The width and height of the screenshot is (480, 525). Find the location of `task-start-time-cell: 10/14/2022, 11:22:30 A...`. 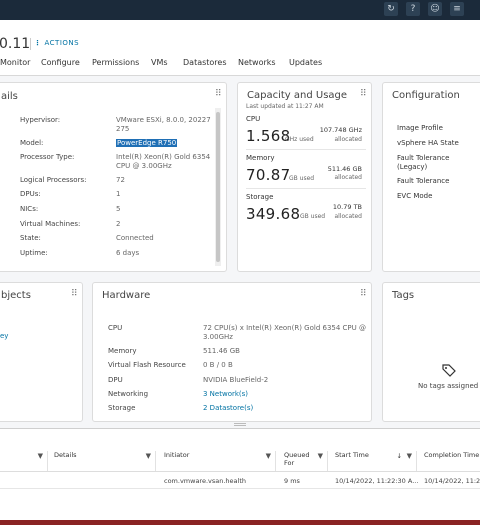

task-start-time-cell: 10/14/2022, 11:22:30 A... is located at coordinates (377, 481).